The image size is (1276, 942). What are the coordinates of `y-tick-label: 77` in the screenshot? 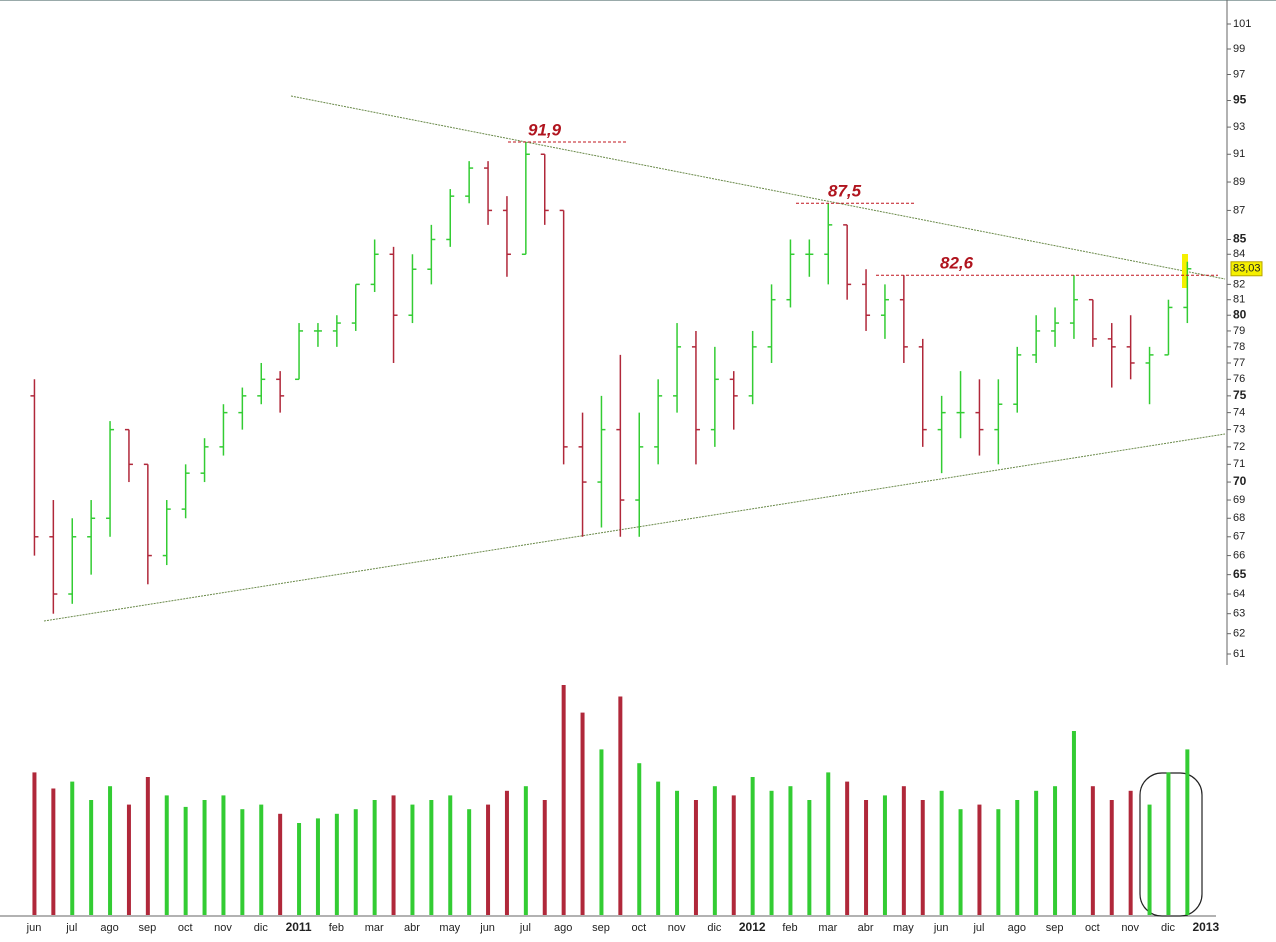 It's located at (1239, 363).